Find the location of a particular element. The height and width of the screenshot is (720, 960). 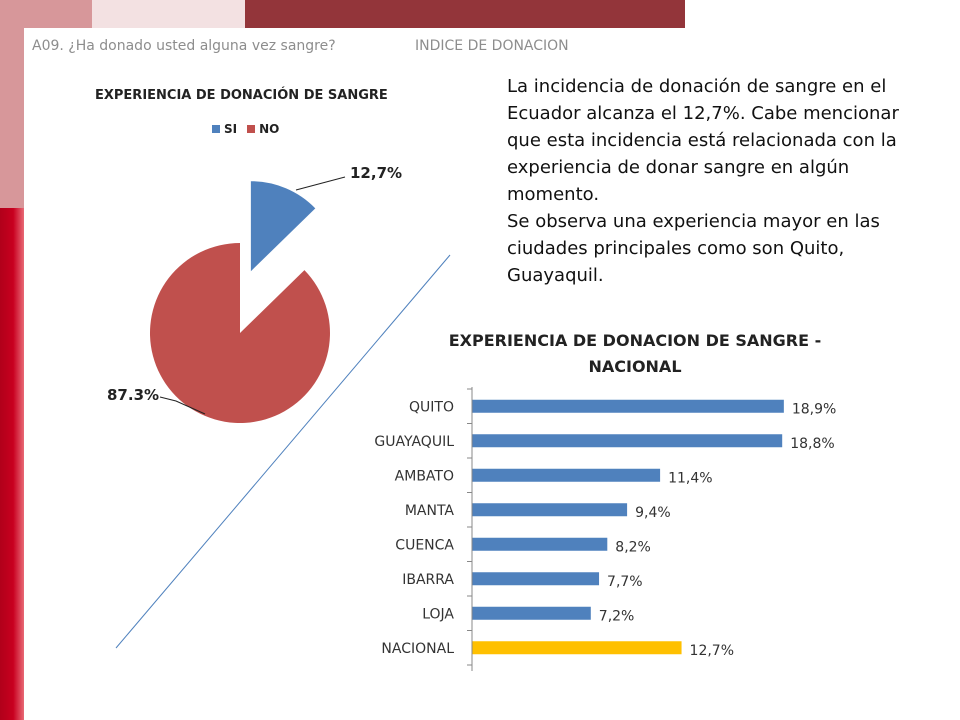

section-header: INDICE DE DONACION is located at coordinates (492, 46).